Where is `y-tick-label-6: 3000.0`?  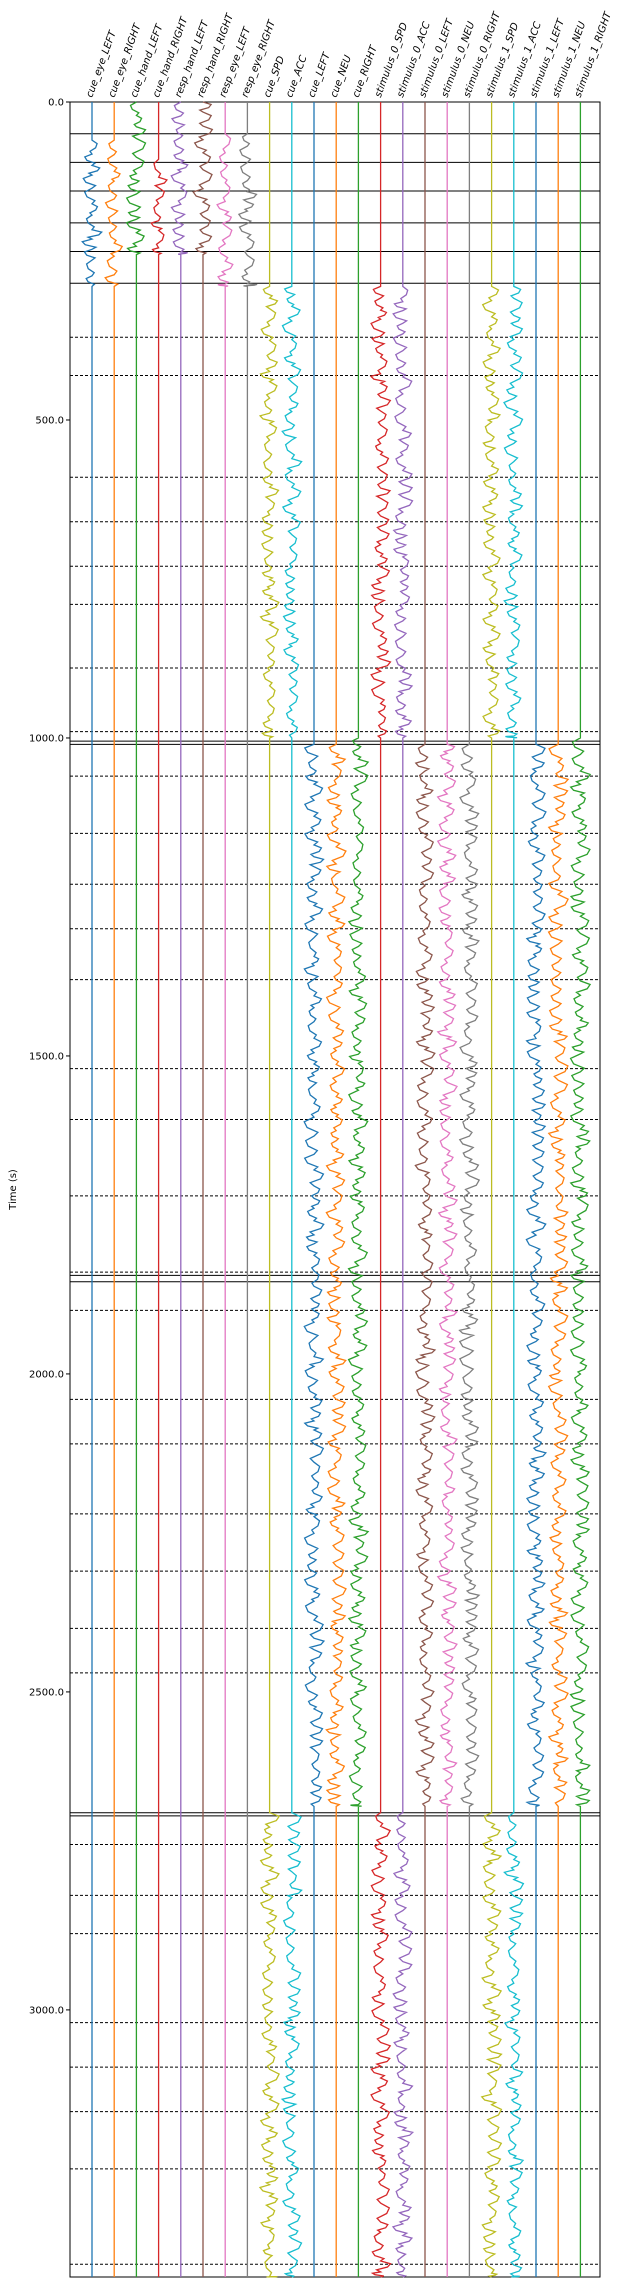 y-tick-label-6: 3000.0 is located at coordinates (46, 2010).